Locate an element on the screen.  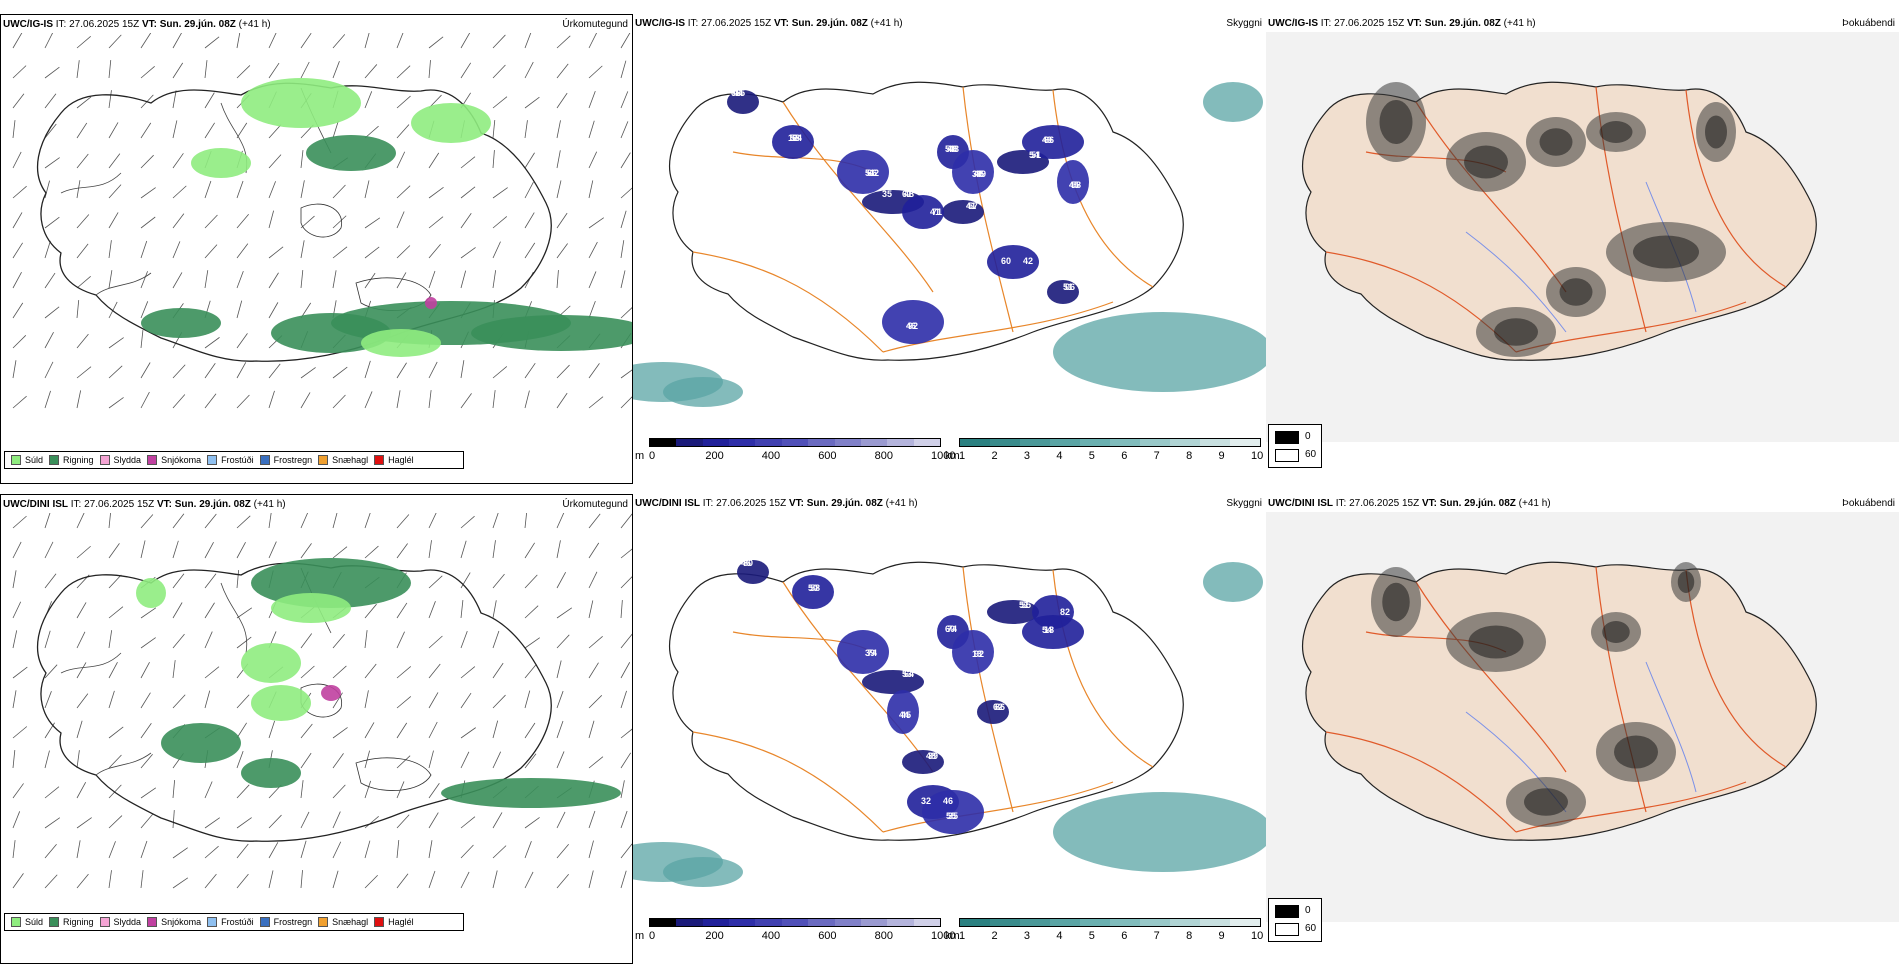
precip-map is located at coordinates (322, 701).